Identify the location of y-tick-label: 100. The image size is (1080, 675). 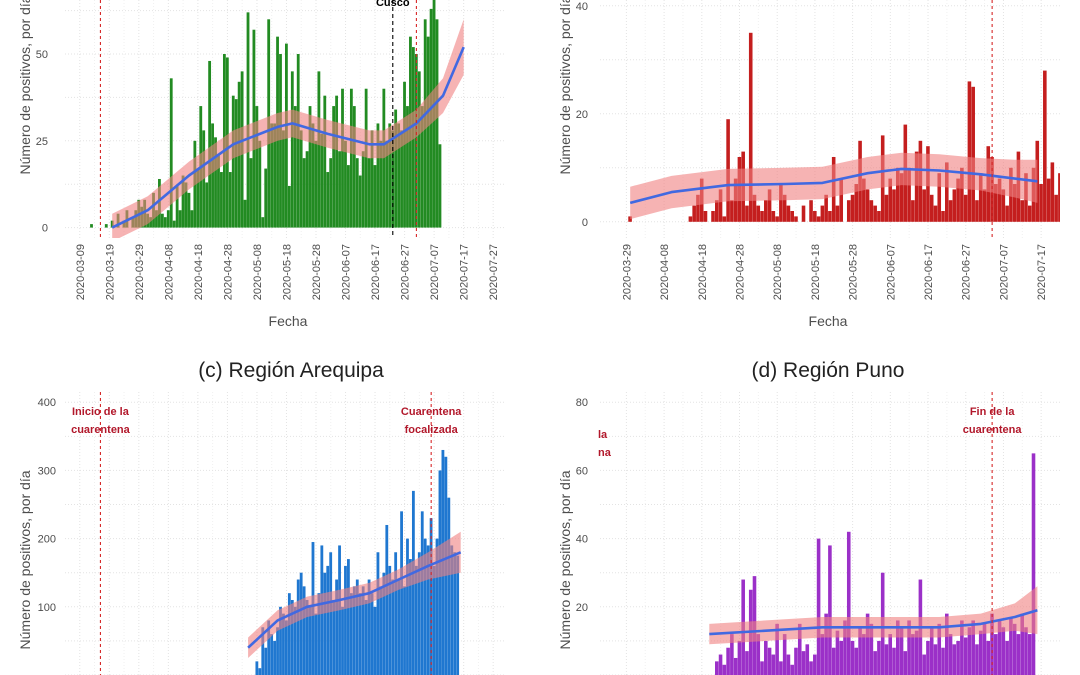
(47, 608).